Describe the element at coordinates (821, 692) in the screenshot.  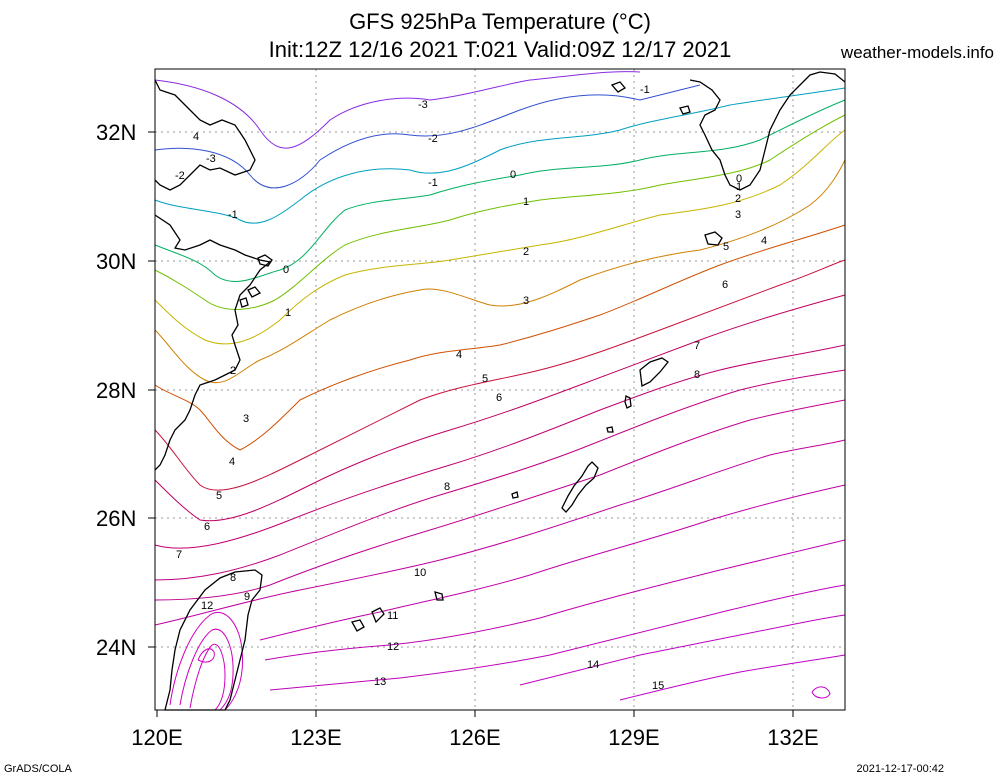
I see `small-warm-core` at that location.